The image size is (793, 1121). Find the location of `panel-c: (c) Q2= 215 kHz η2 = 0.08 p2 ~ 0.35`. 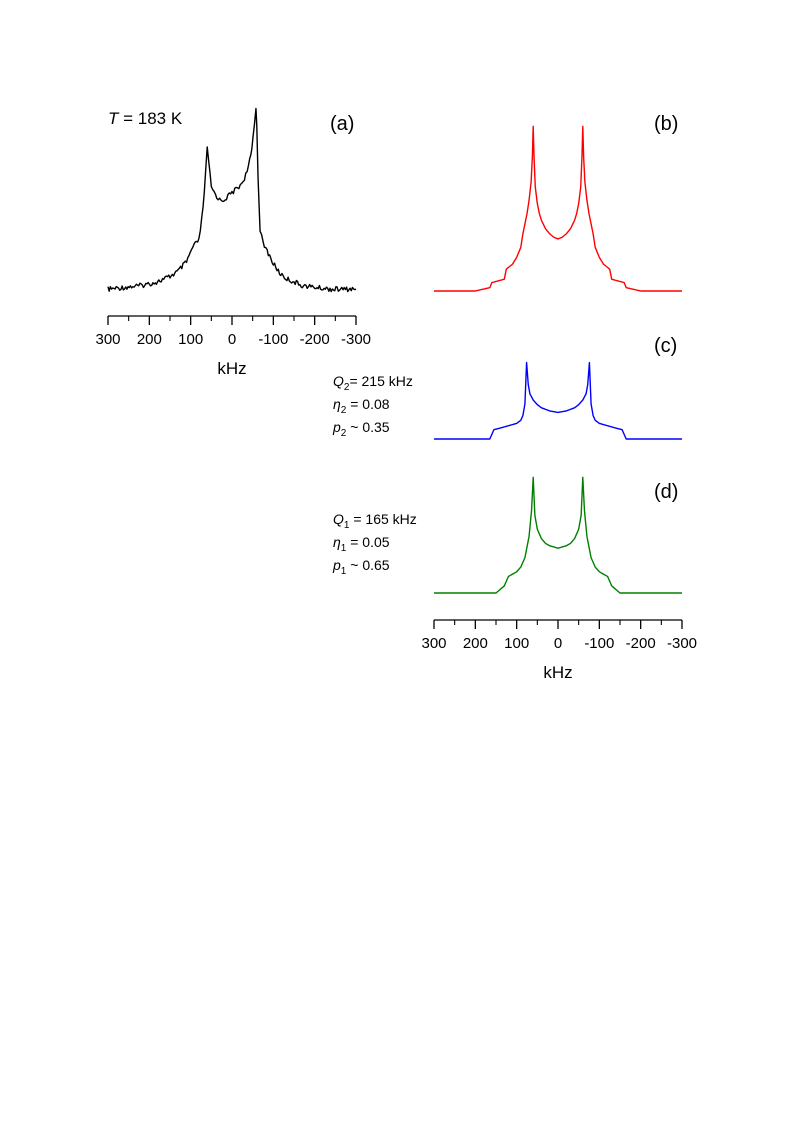

panel-c: (c) Q2= 215 kHz η2 = 0.08 p2 ~ 0.35 is located at coordinates (507, 387).